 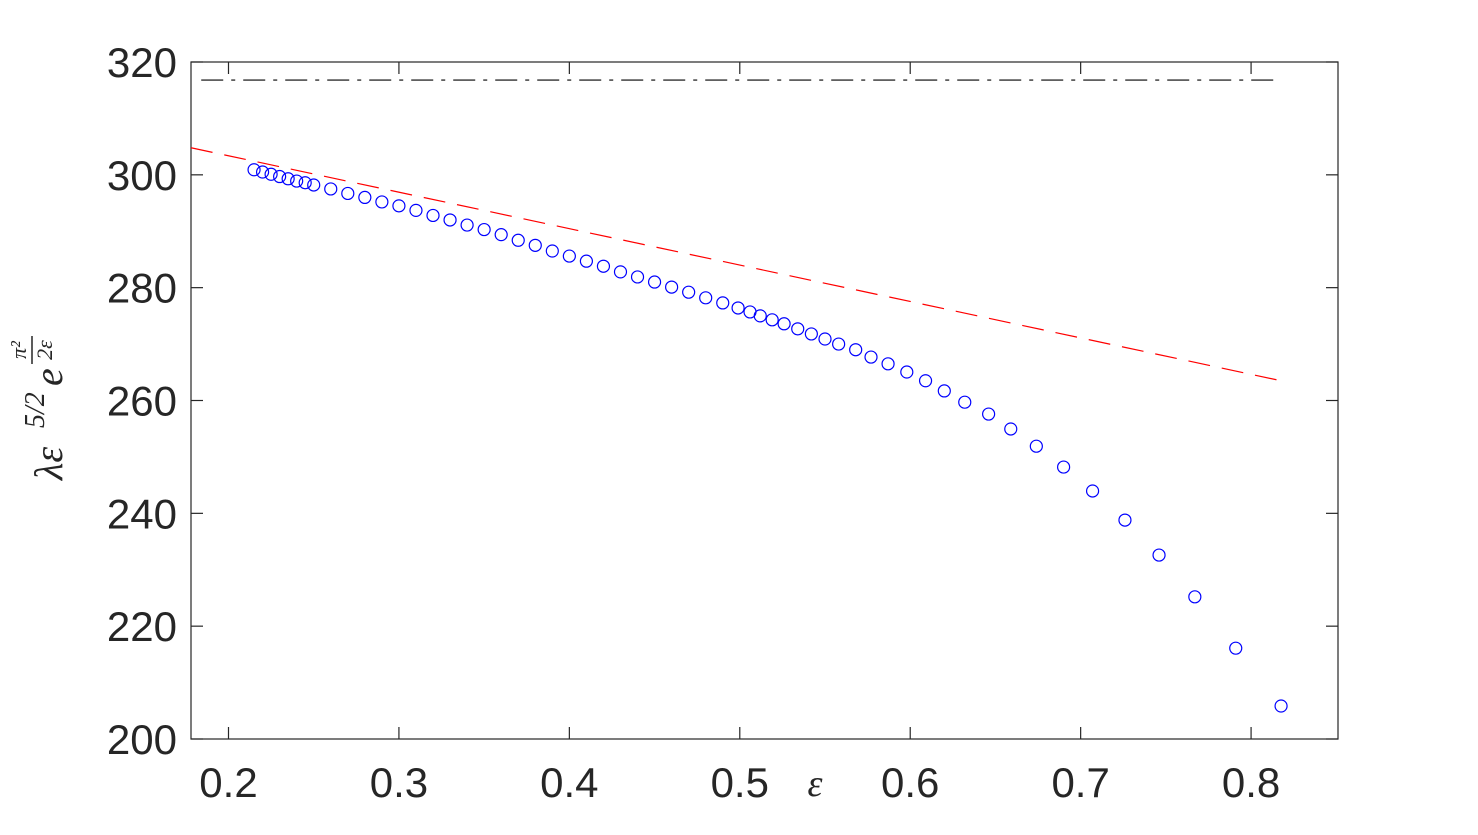 I want to click on y-tick-label: 240, so click(x=142, y=513).